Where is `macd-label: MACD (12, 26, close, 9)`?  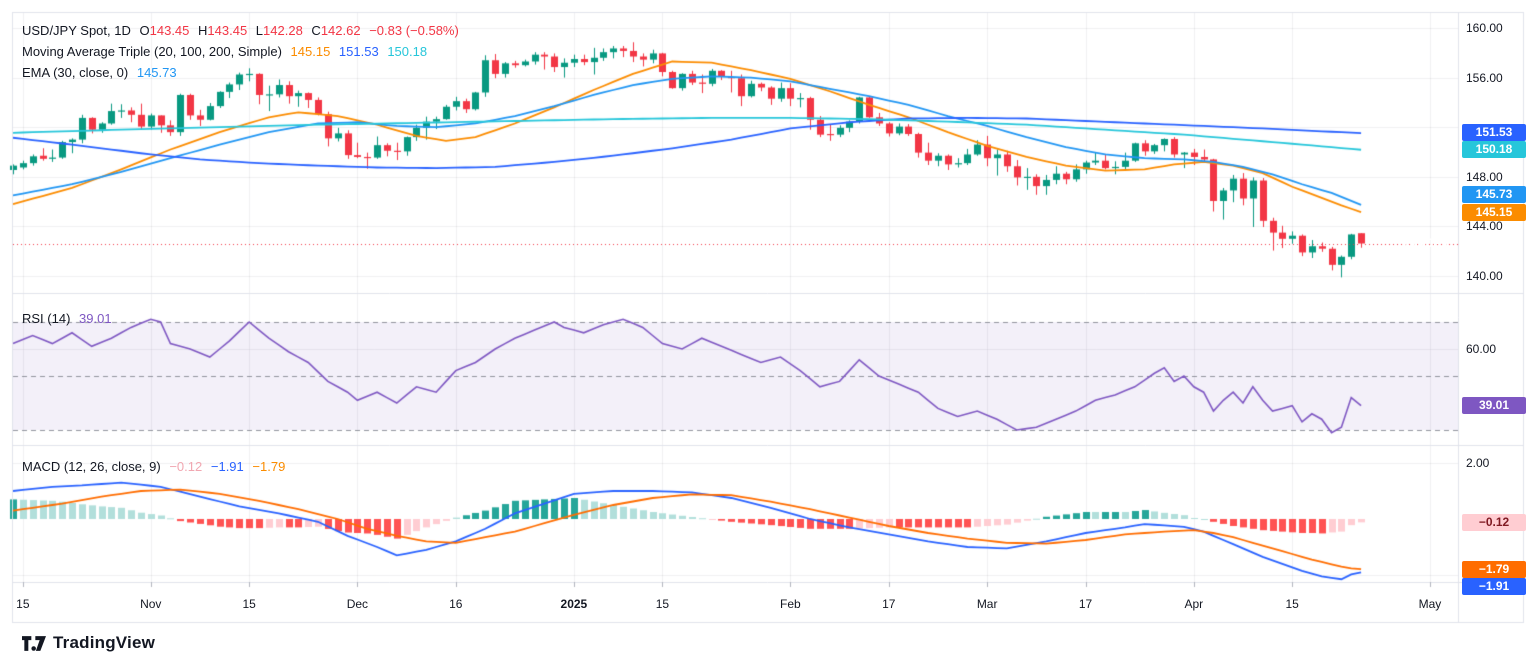
macd-label: MACD (12, 26, close, 9) is located at coordinates (91, 466).